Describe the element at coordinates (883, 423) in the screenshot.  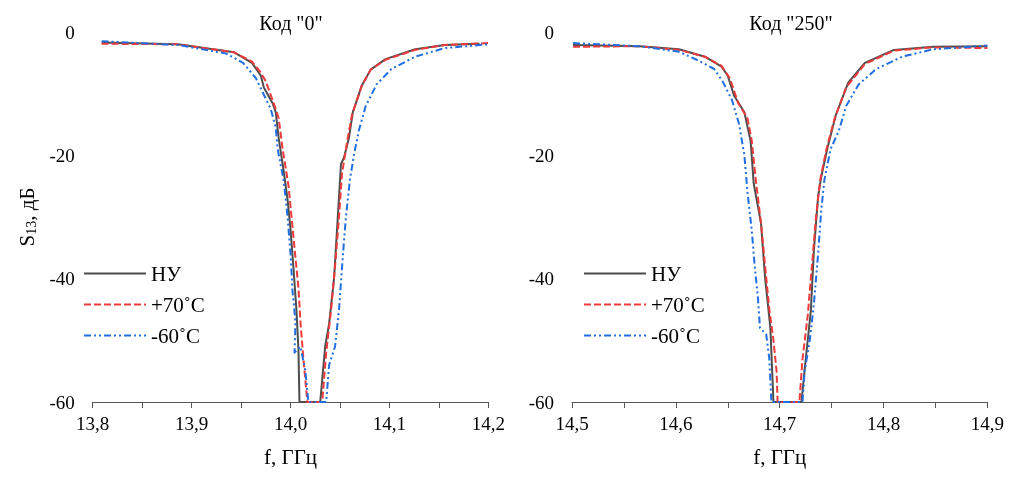
I see `x-tick-label: 14,8` at that location.